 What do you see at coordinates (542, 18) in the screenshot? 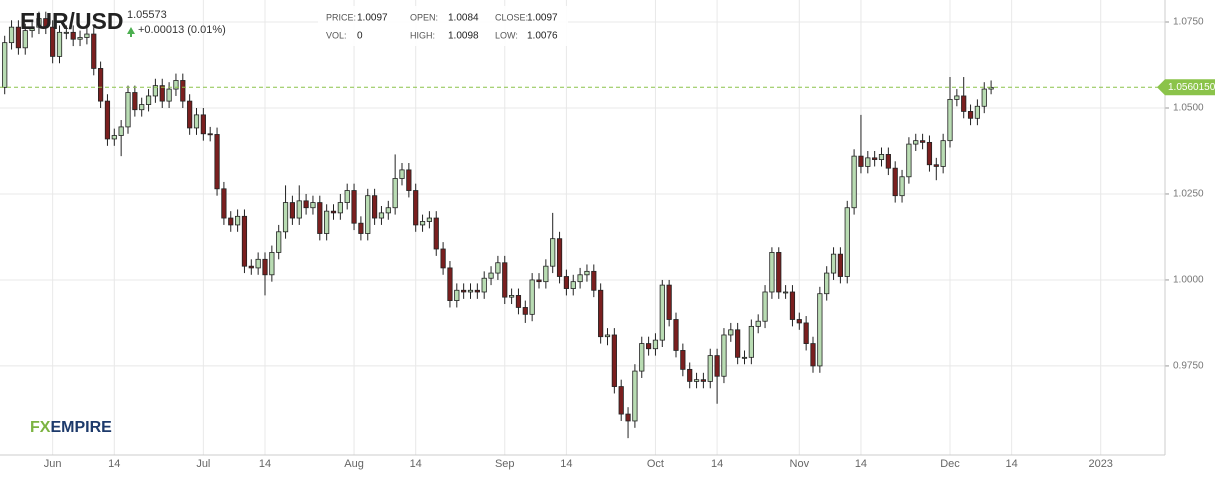
I see `info-value: 1.0097` at bounding box center [542, 18].